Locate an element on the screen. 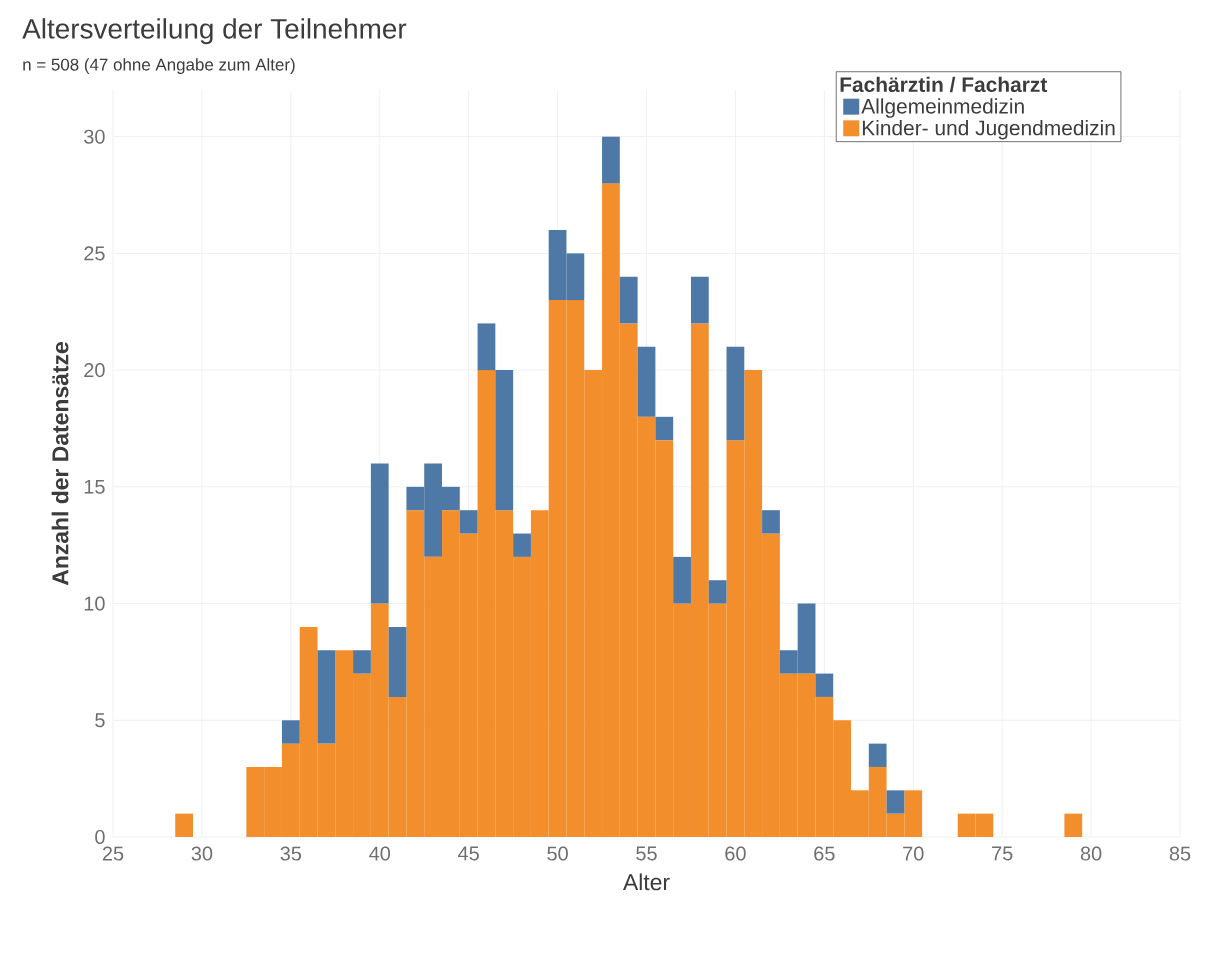 This screenshot has width=1218, height=967. legend-label: Kinder- und Jugendmedizin is located at coordinates (988, 130).